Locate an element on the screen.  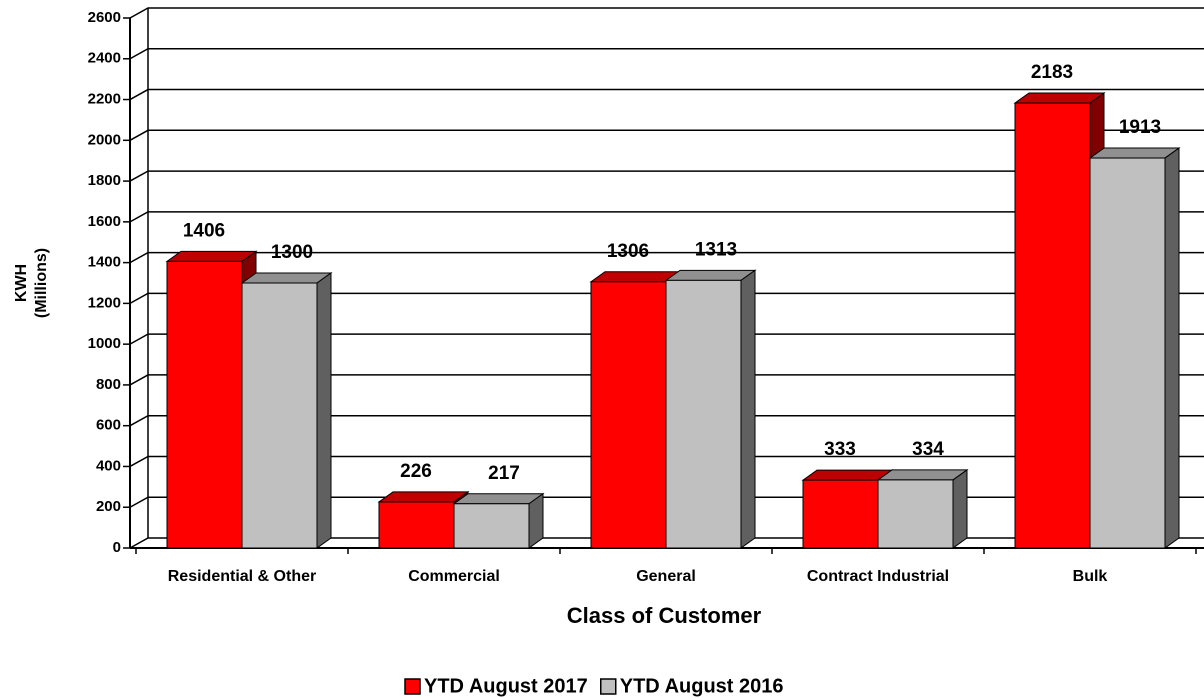
x-tick-label: General is located at coordinates (666, 576).